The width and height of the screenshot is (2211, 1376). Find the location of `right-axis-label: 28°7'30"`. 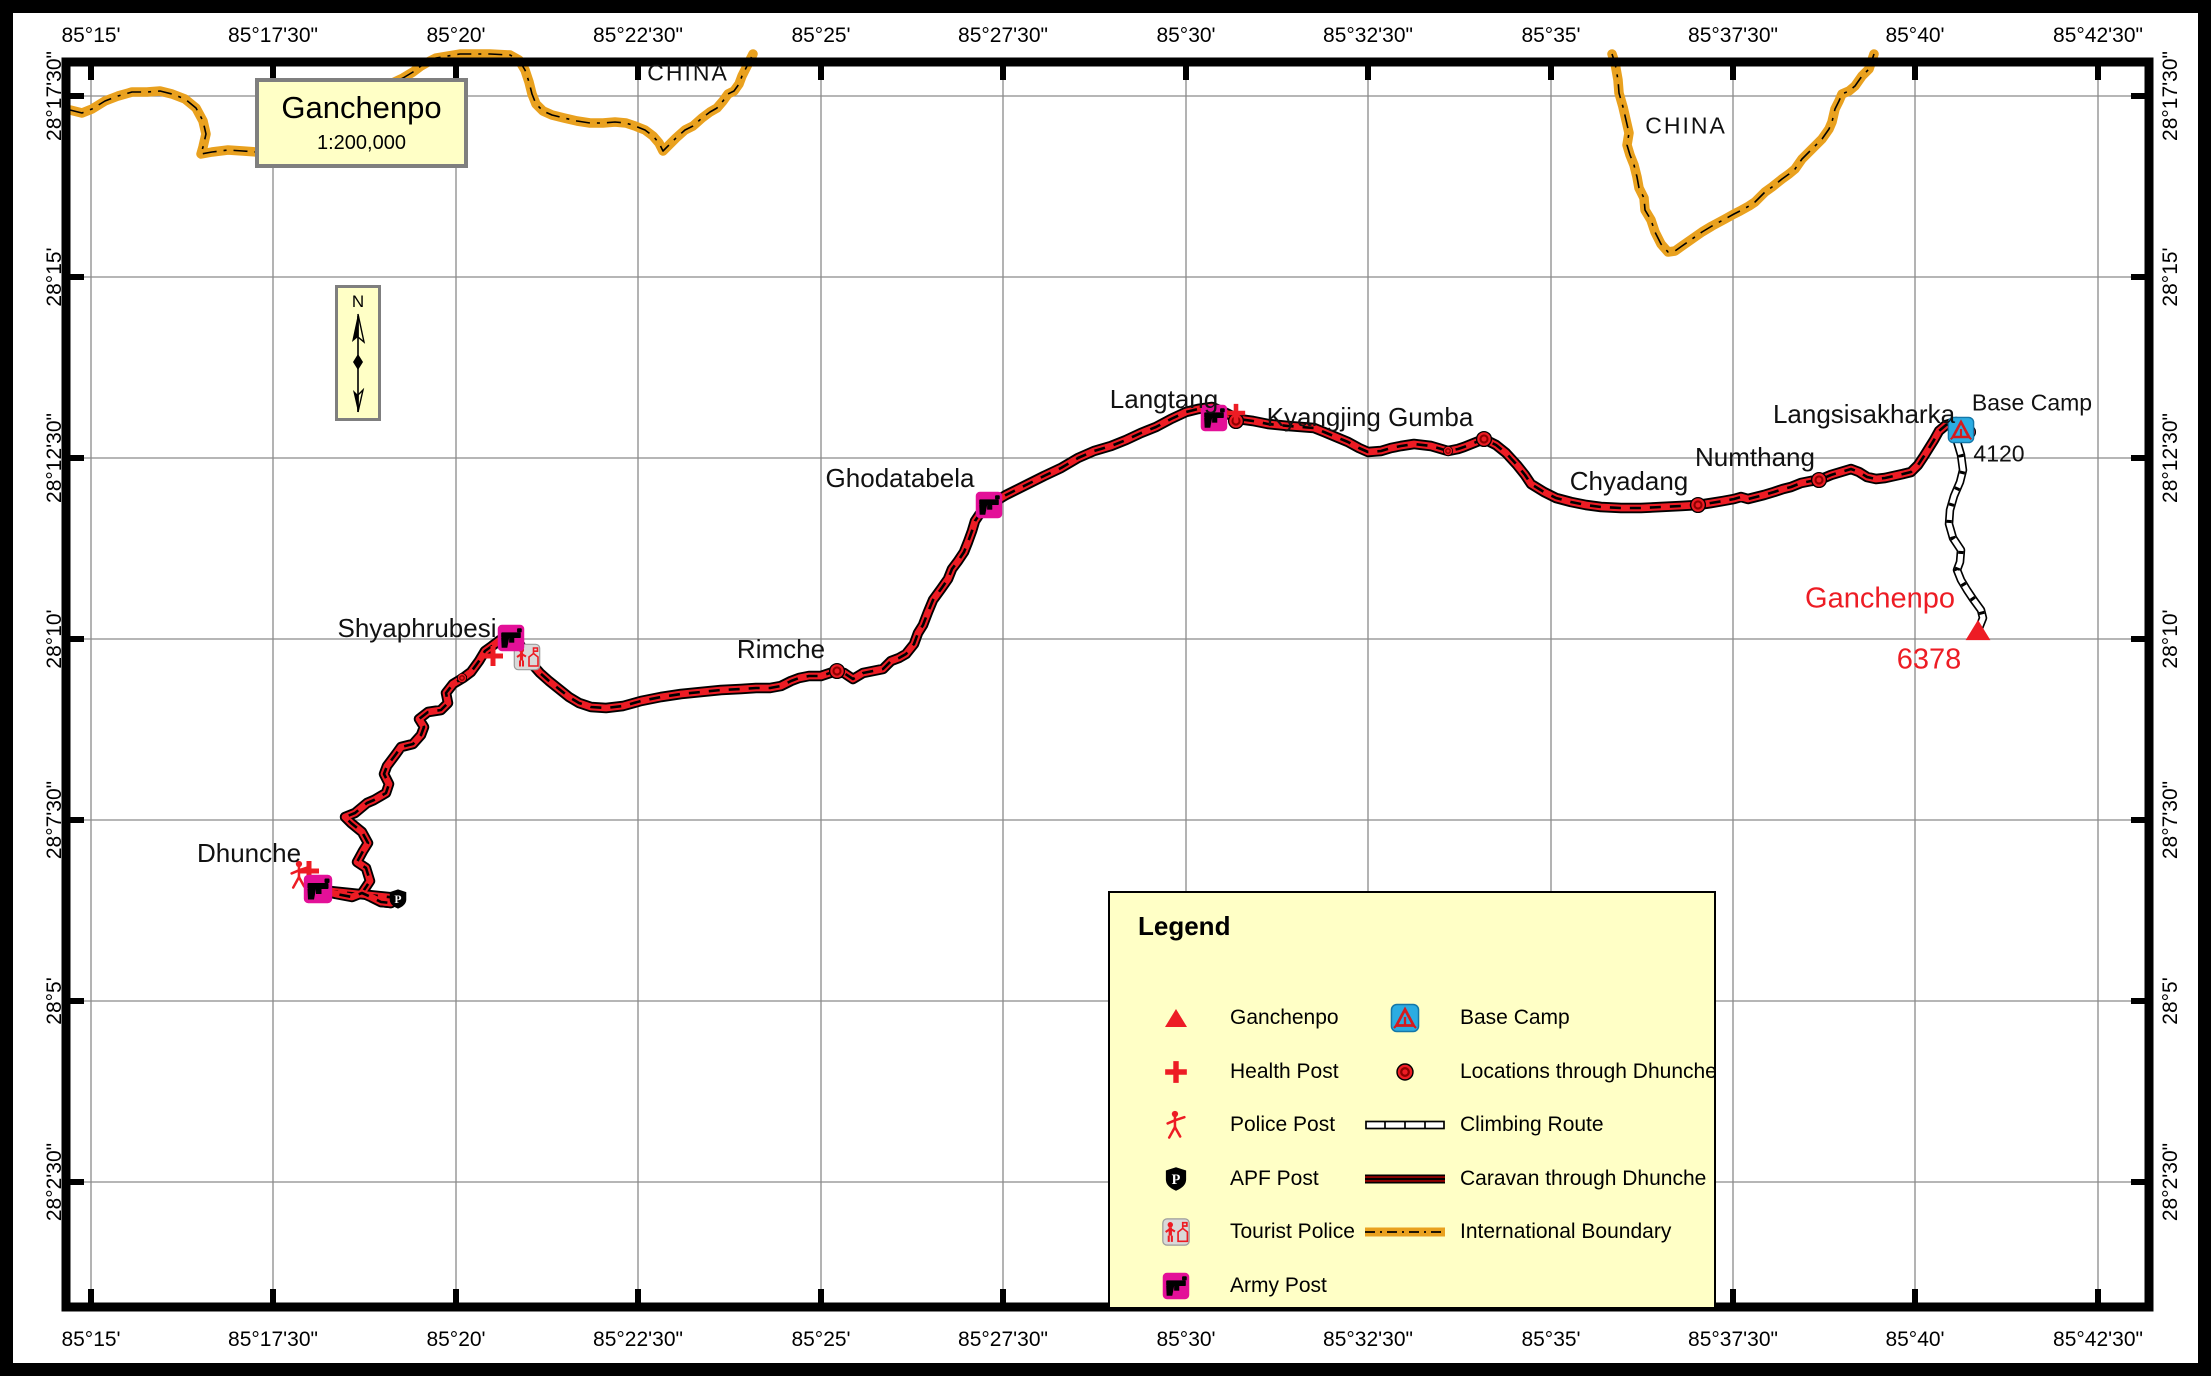

right-axis-label: 28°7'30" is located at coordinates (2170, 820).